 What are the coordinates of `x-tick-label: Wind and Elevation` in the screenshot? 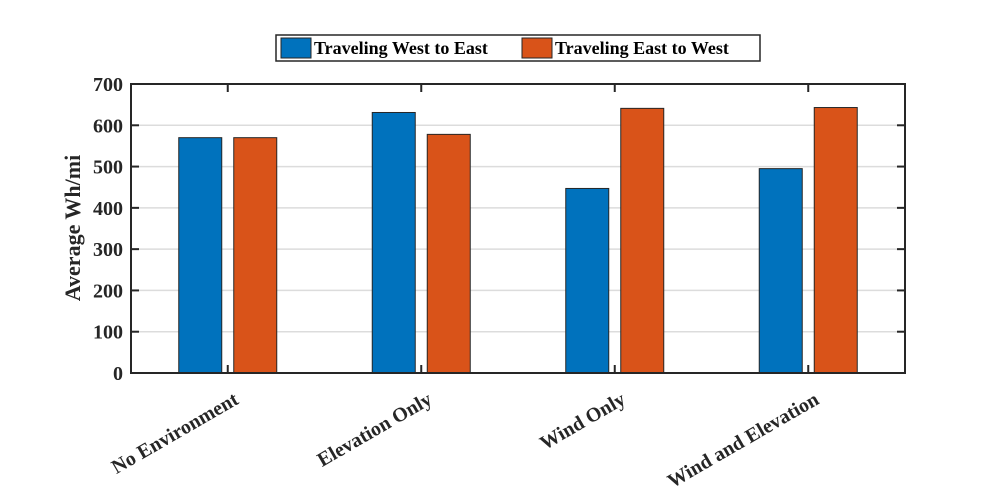 It's located at (743, 440).